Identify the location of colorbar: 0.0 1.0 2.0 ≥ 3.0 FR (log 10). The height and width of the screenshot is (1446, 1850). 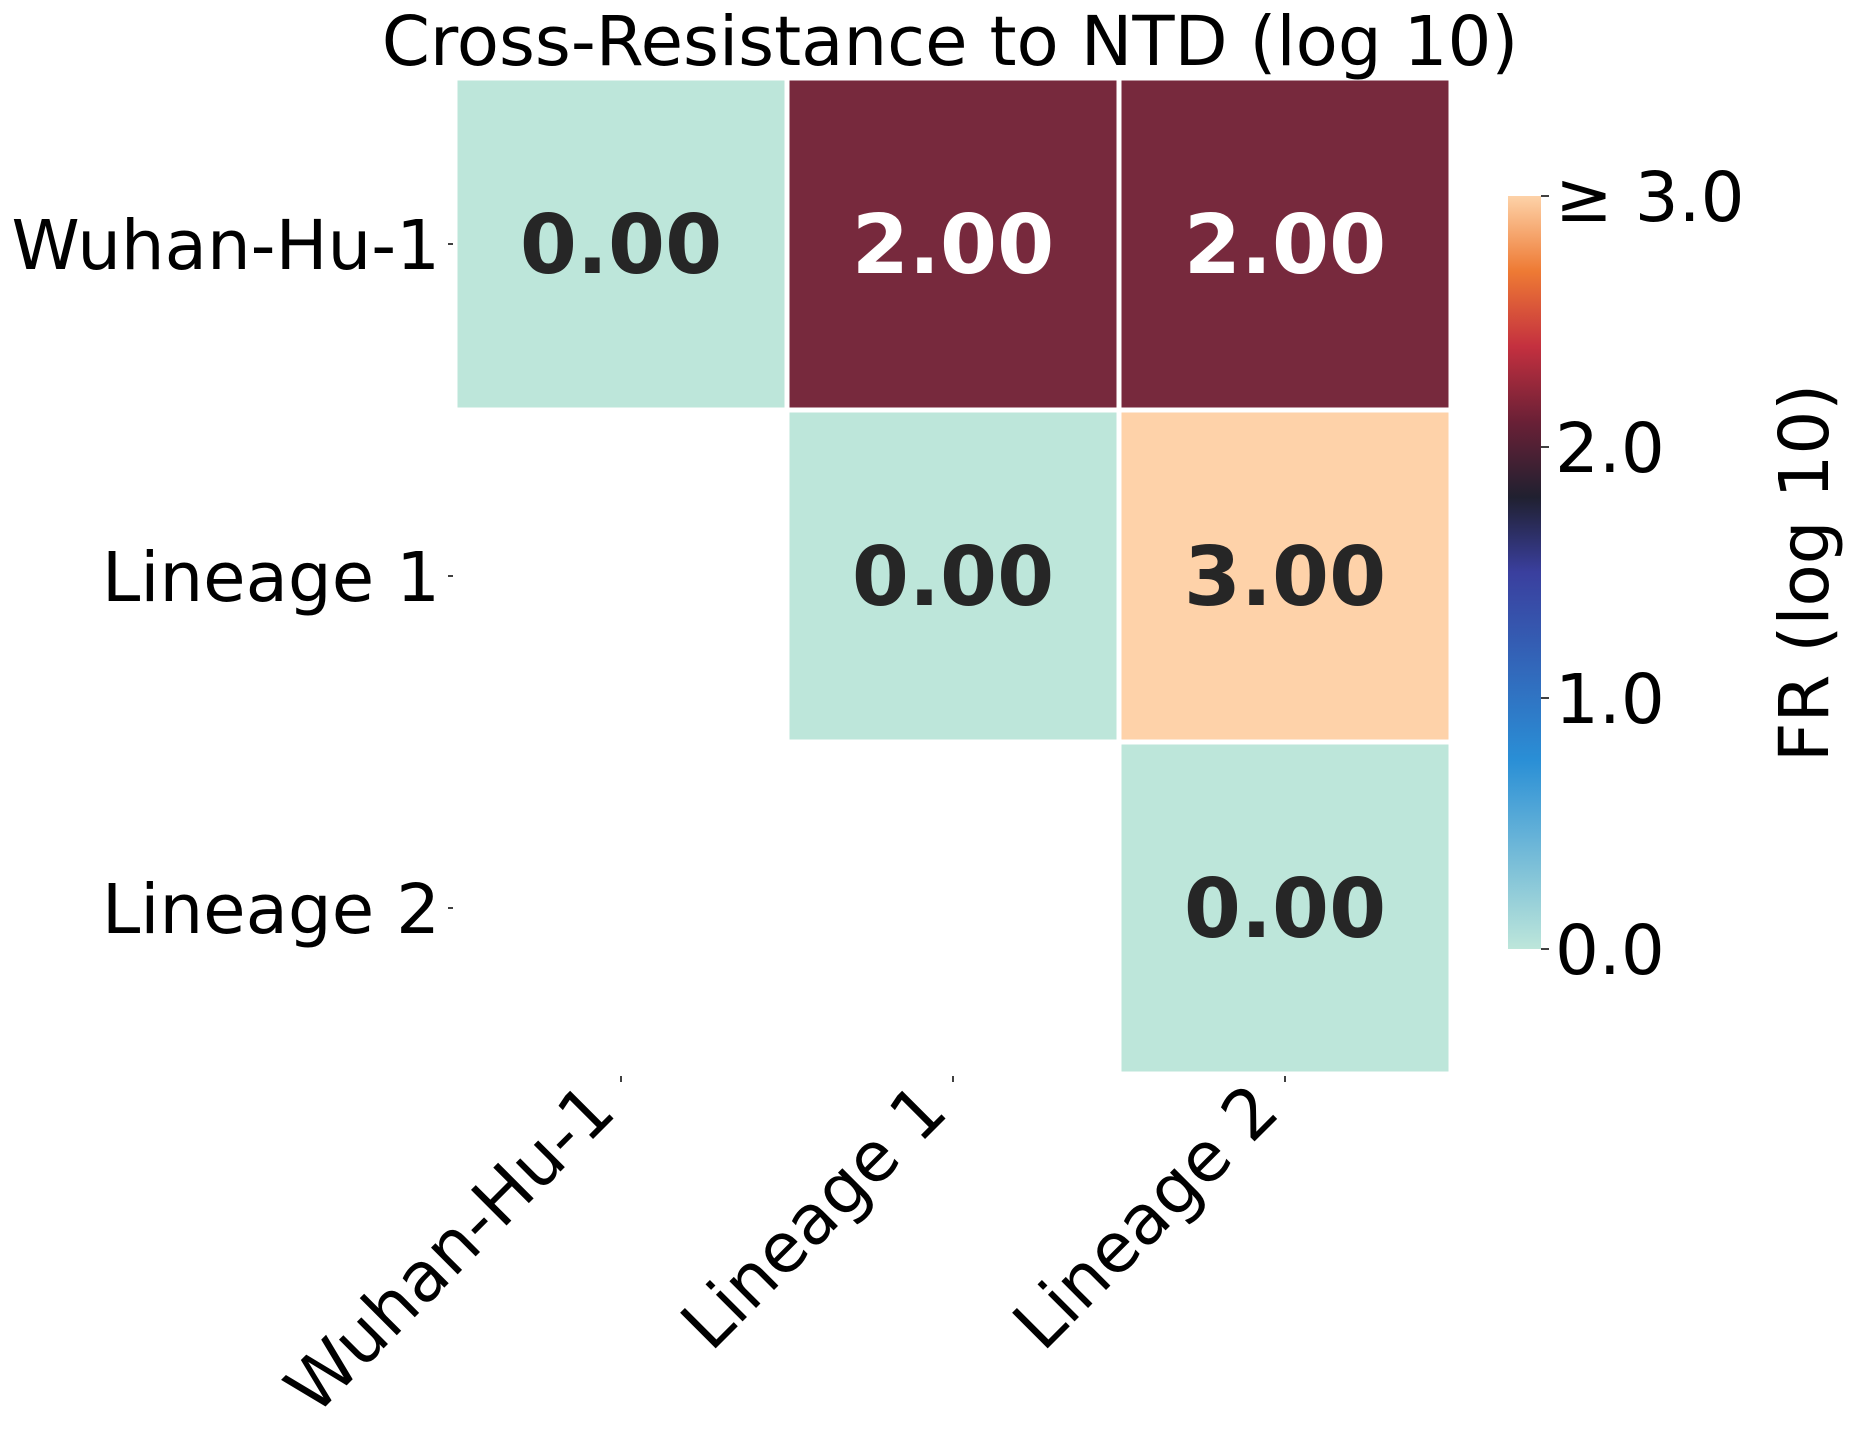
(1676, 574).